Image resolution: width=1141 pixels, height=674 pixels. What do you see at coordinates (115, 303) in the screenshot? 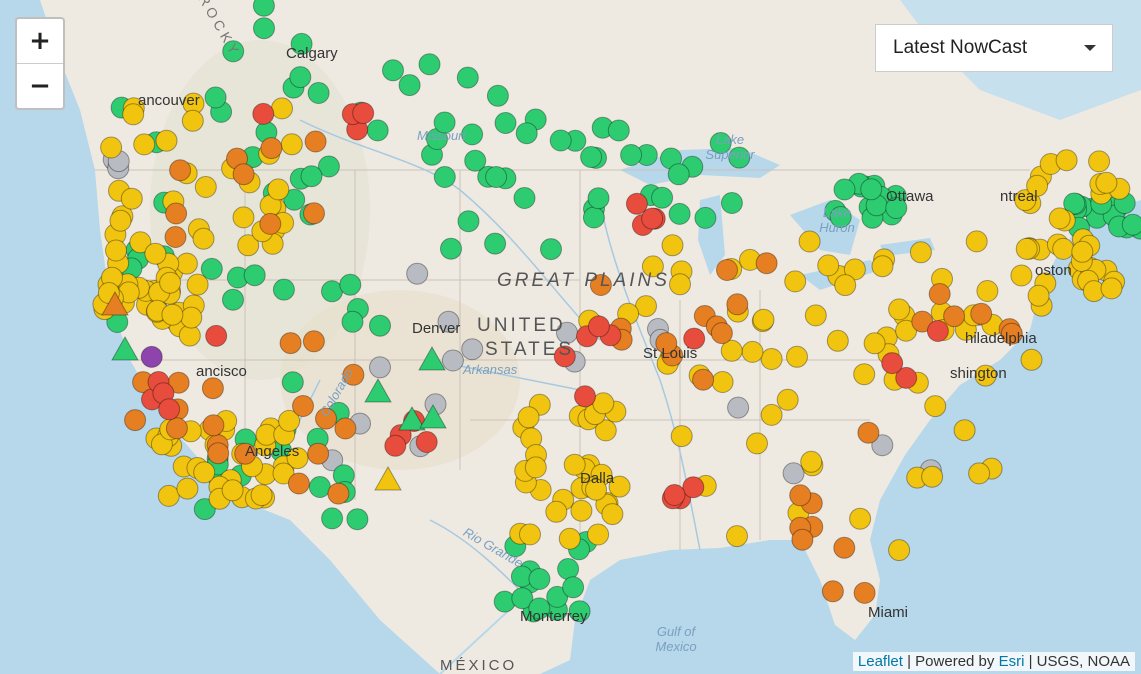
I see `monitor-marker-triangle-usg` at bounding box center [115, 303].